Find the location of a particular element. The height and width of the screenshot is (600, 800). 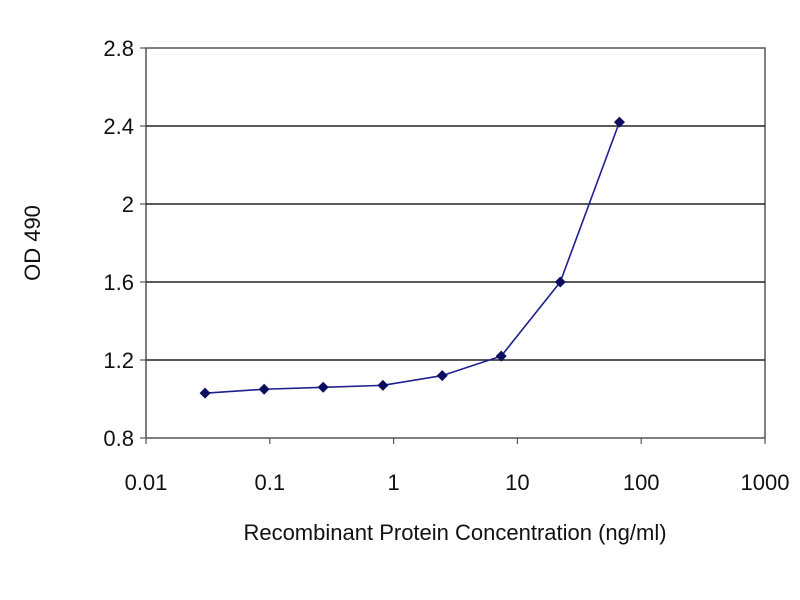

x-tick-label: 1 is located at coordinates (393, 482).